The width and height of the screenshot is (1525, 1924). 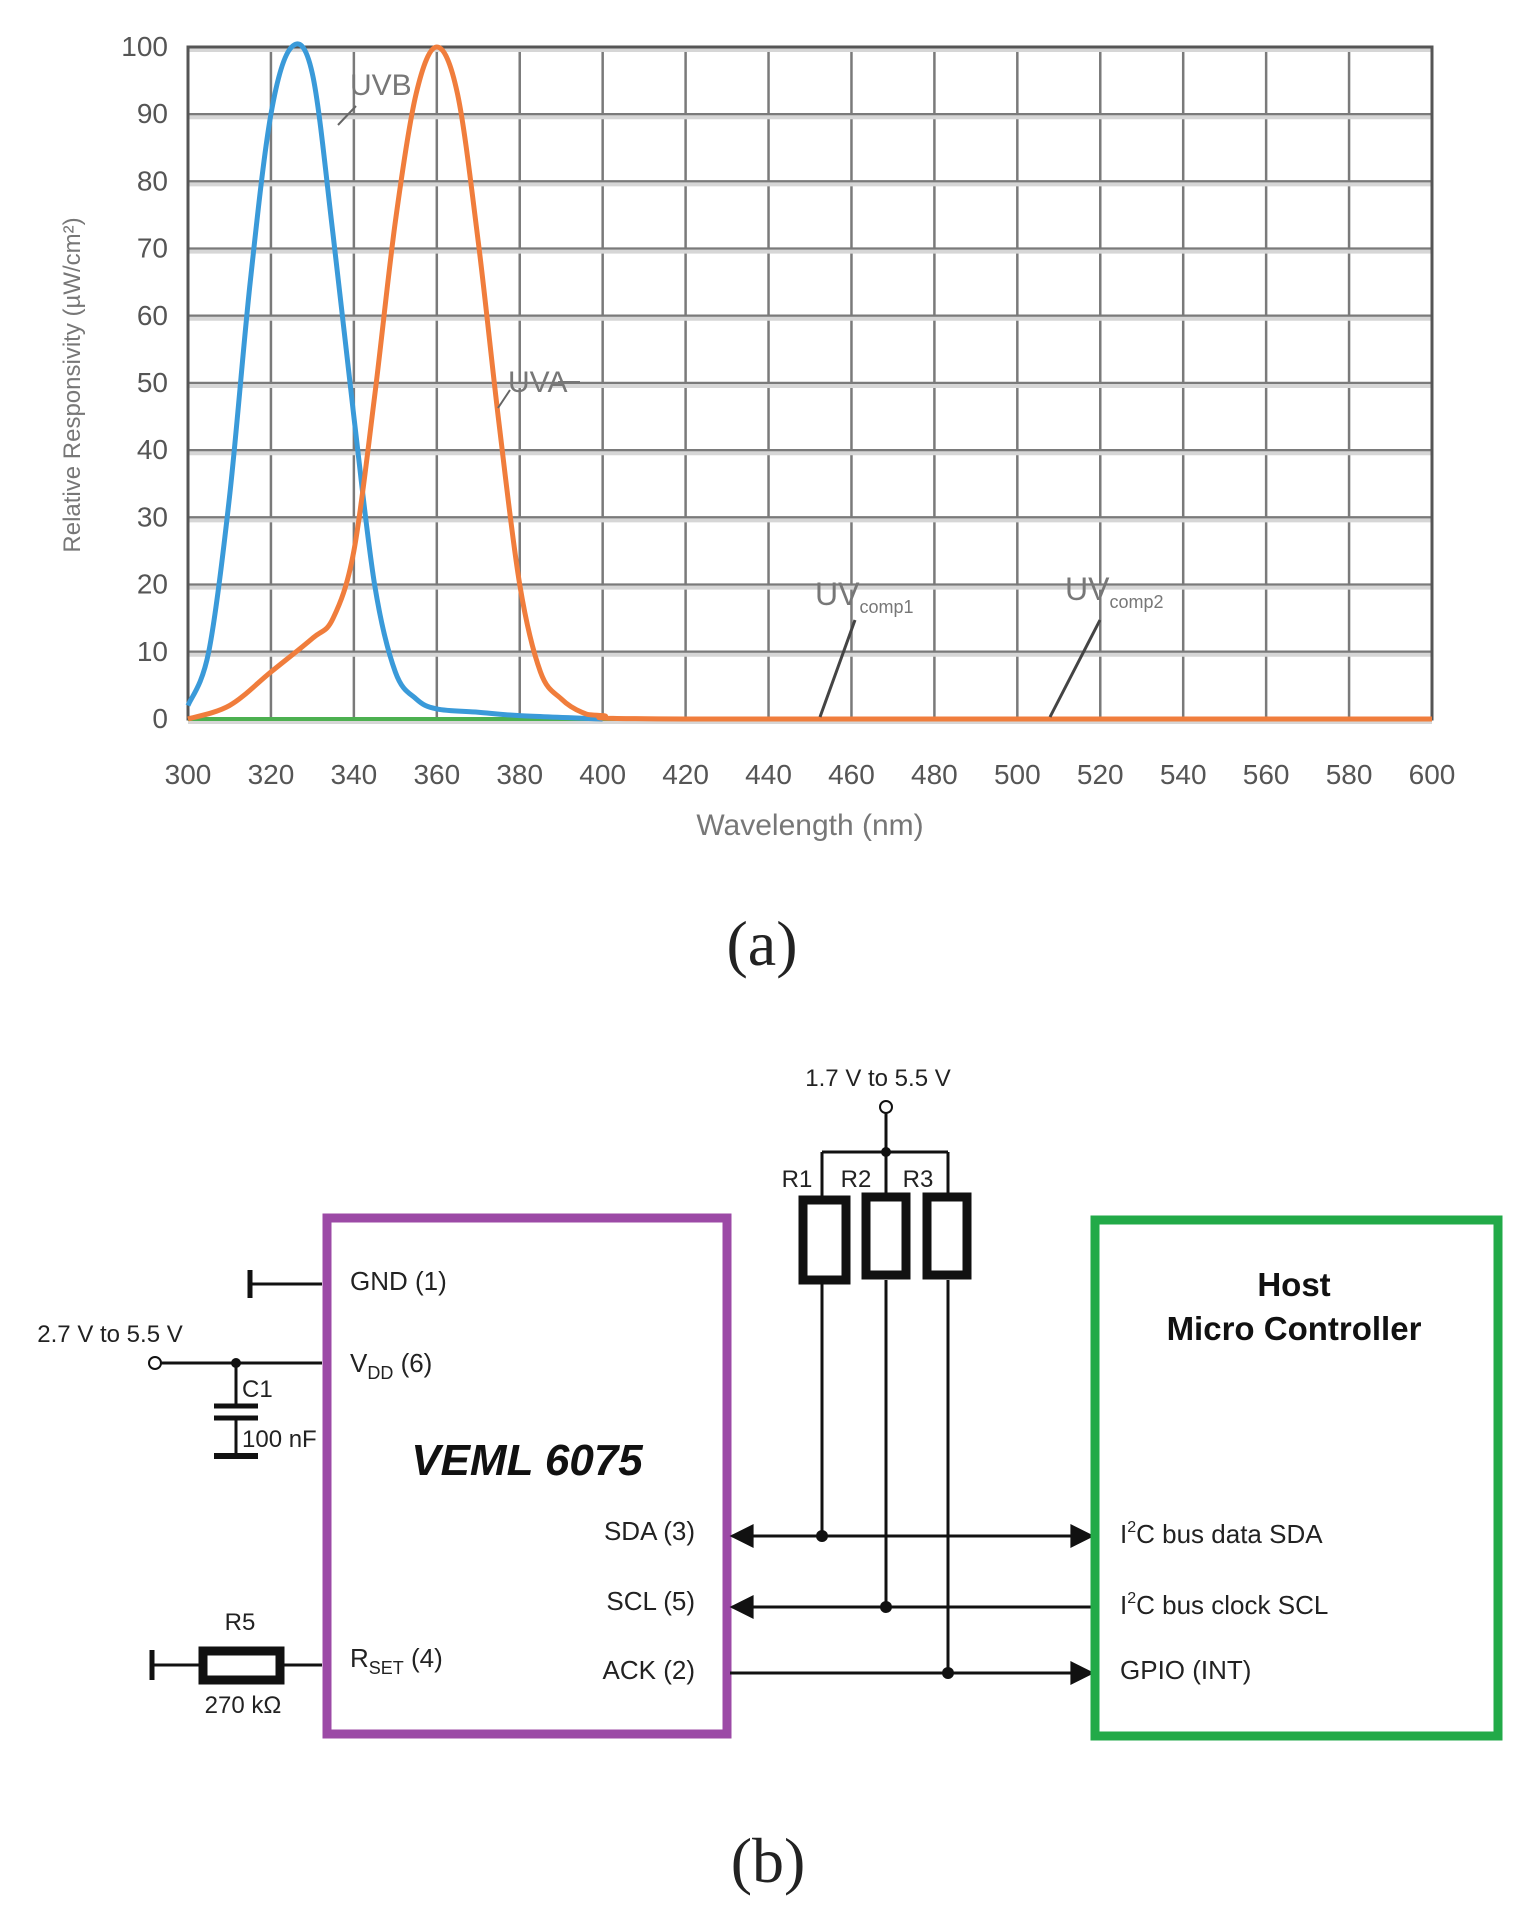 I want to click on svg-text: UVcomp1, so click(x=864, y=596).